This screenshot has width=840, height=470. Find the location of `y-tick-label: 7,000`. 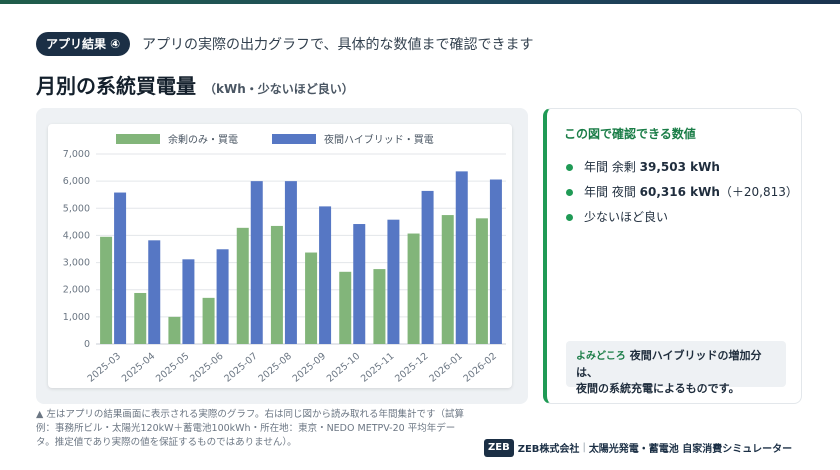

y-tick-label: 7,000 is located at coordinates (76, 154).